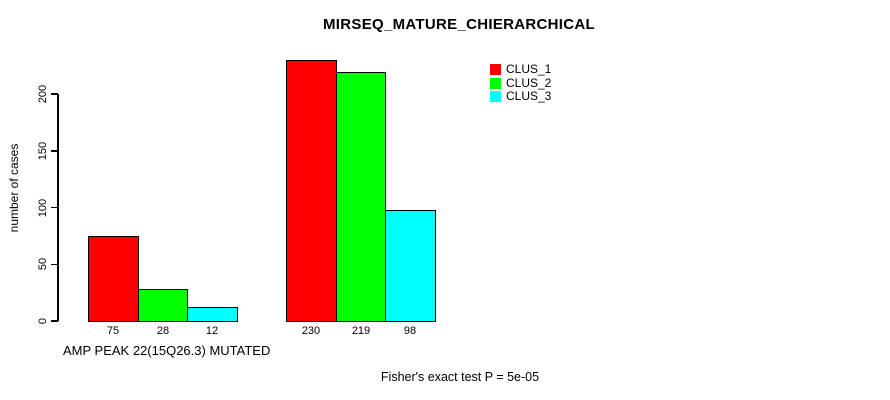  Describe the element at coordinates (43, 94) in the screenshot. I see `y-tick-label: 200` at that location.